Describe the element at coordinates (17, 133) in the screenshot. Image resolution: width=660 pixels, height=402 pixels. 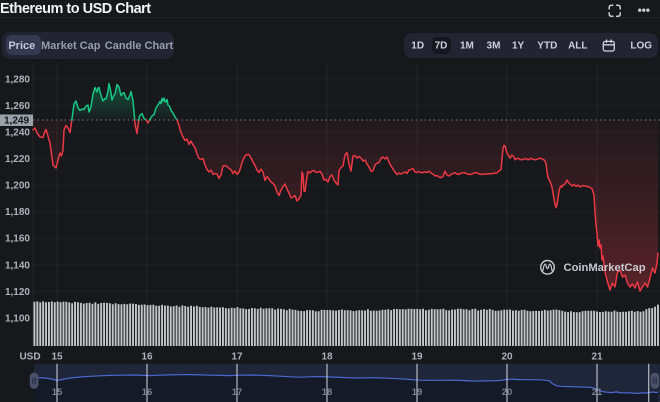
I see `svg-text: 1,240` at that location.